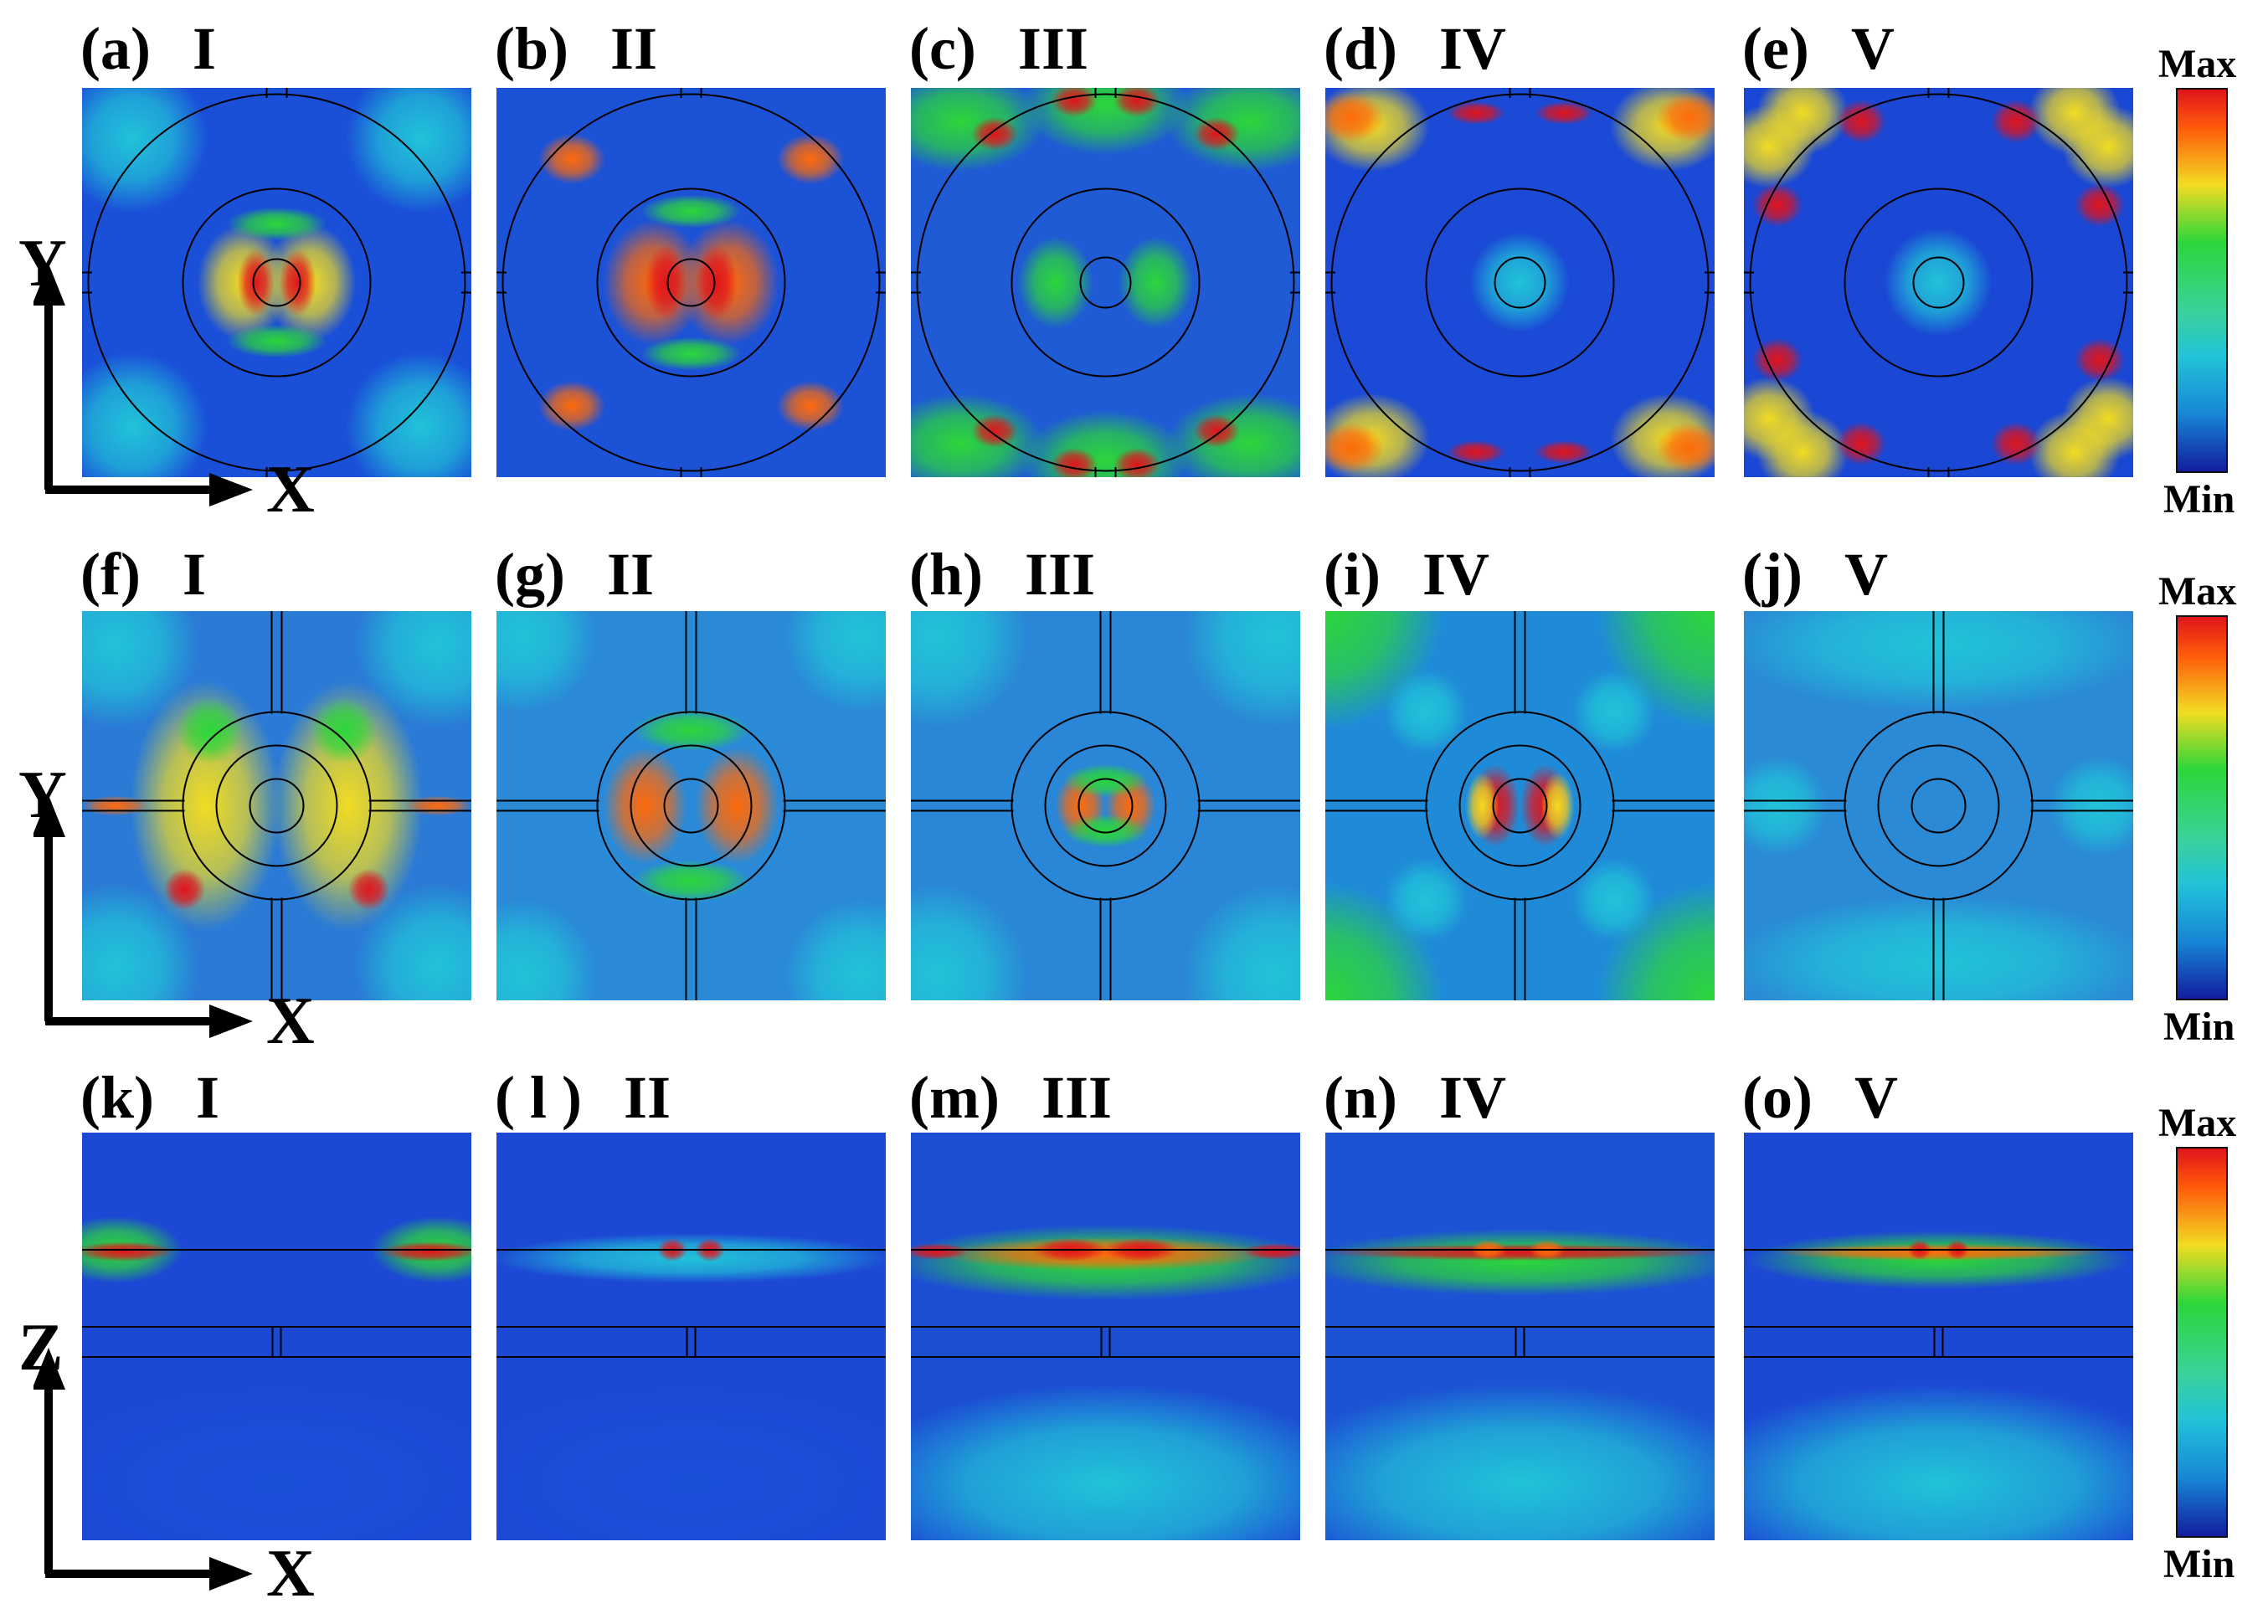  I want to click on panel-letter: (j), so click(1773, 574).